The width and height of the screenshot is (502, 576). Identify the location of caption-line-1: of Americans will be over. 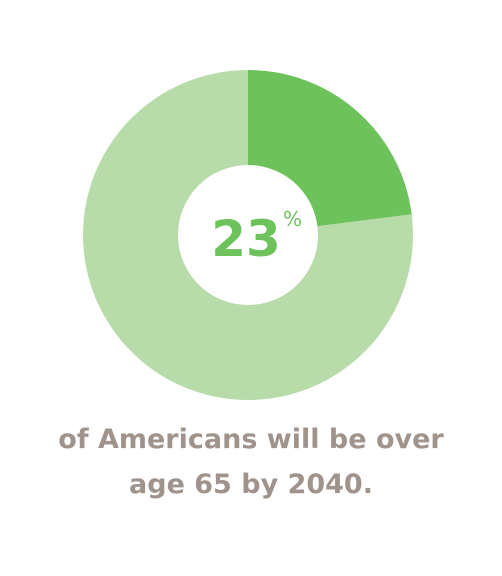
(251, 439).